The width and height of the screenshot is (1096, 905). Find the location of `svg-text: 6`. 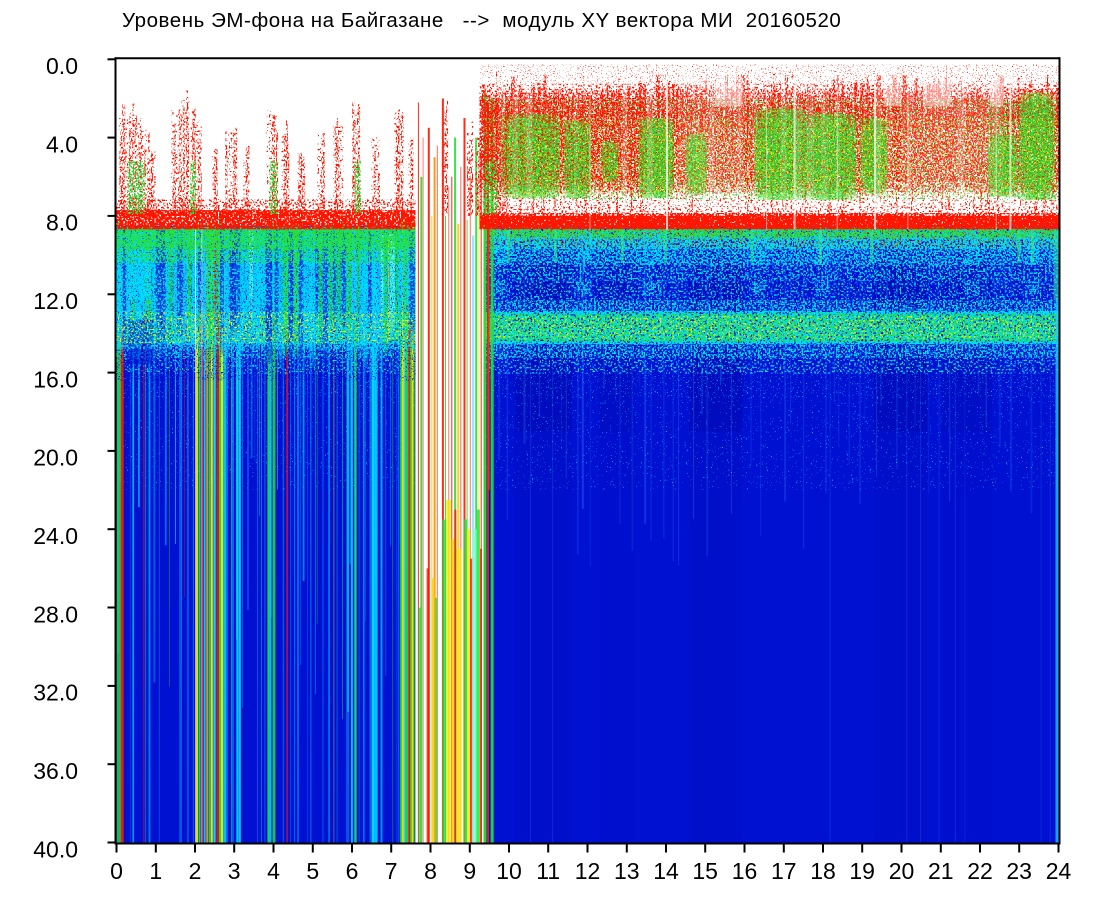

svg-text: 6 is located at coordinates (352, 871).